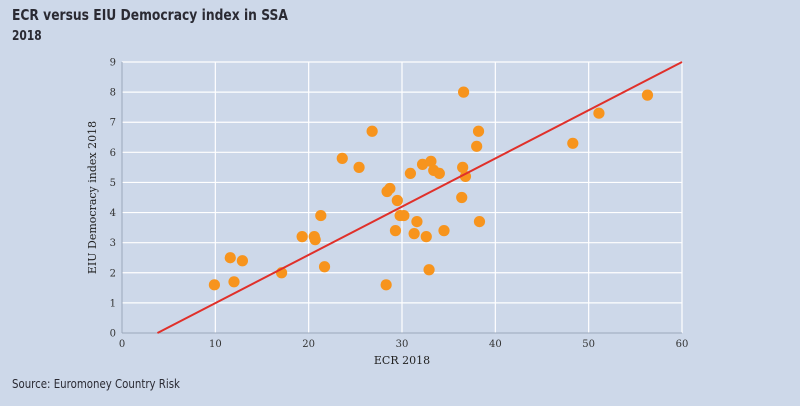 The height and width of the screenshot is (406, 800). I want to click on x-tick-label: 40, so click(495, 344).